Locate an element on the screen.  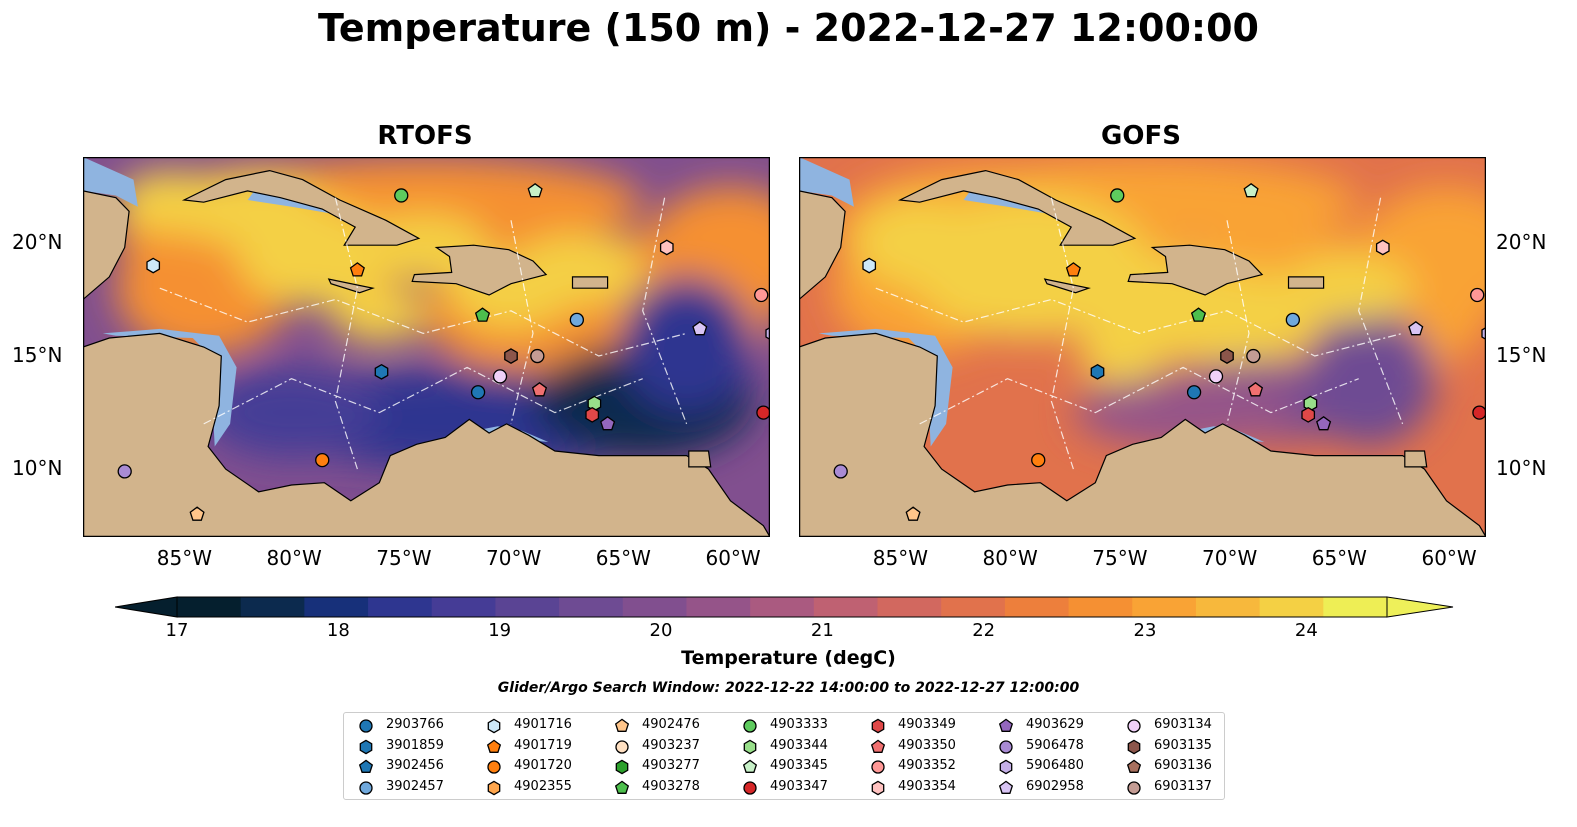
legend-label: 4903345 is located at coordinates (799, 765).